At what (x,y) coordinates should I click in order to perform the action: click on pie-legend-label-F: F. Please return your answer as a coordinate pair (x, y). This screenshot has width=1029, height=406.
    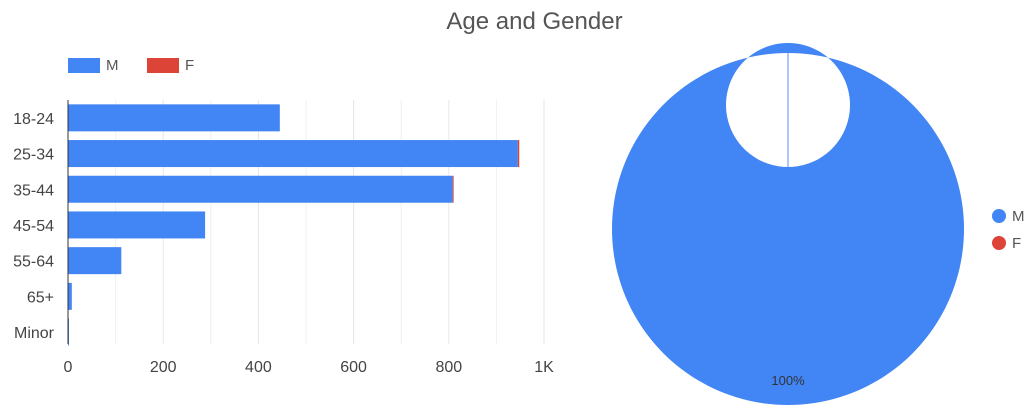
    Looking at the image, I should click on (1016, 243).